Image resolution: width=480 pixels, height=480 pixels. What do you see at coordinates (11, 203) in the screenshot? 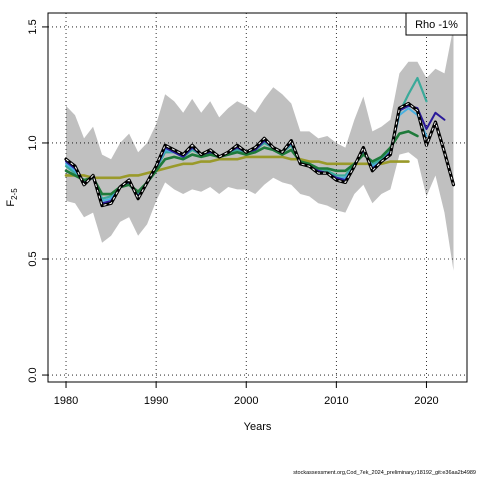
I see `y-axis-title-main: F` at bounding box center [11, 203].